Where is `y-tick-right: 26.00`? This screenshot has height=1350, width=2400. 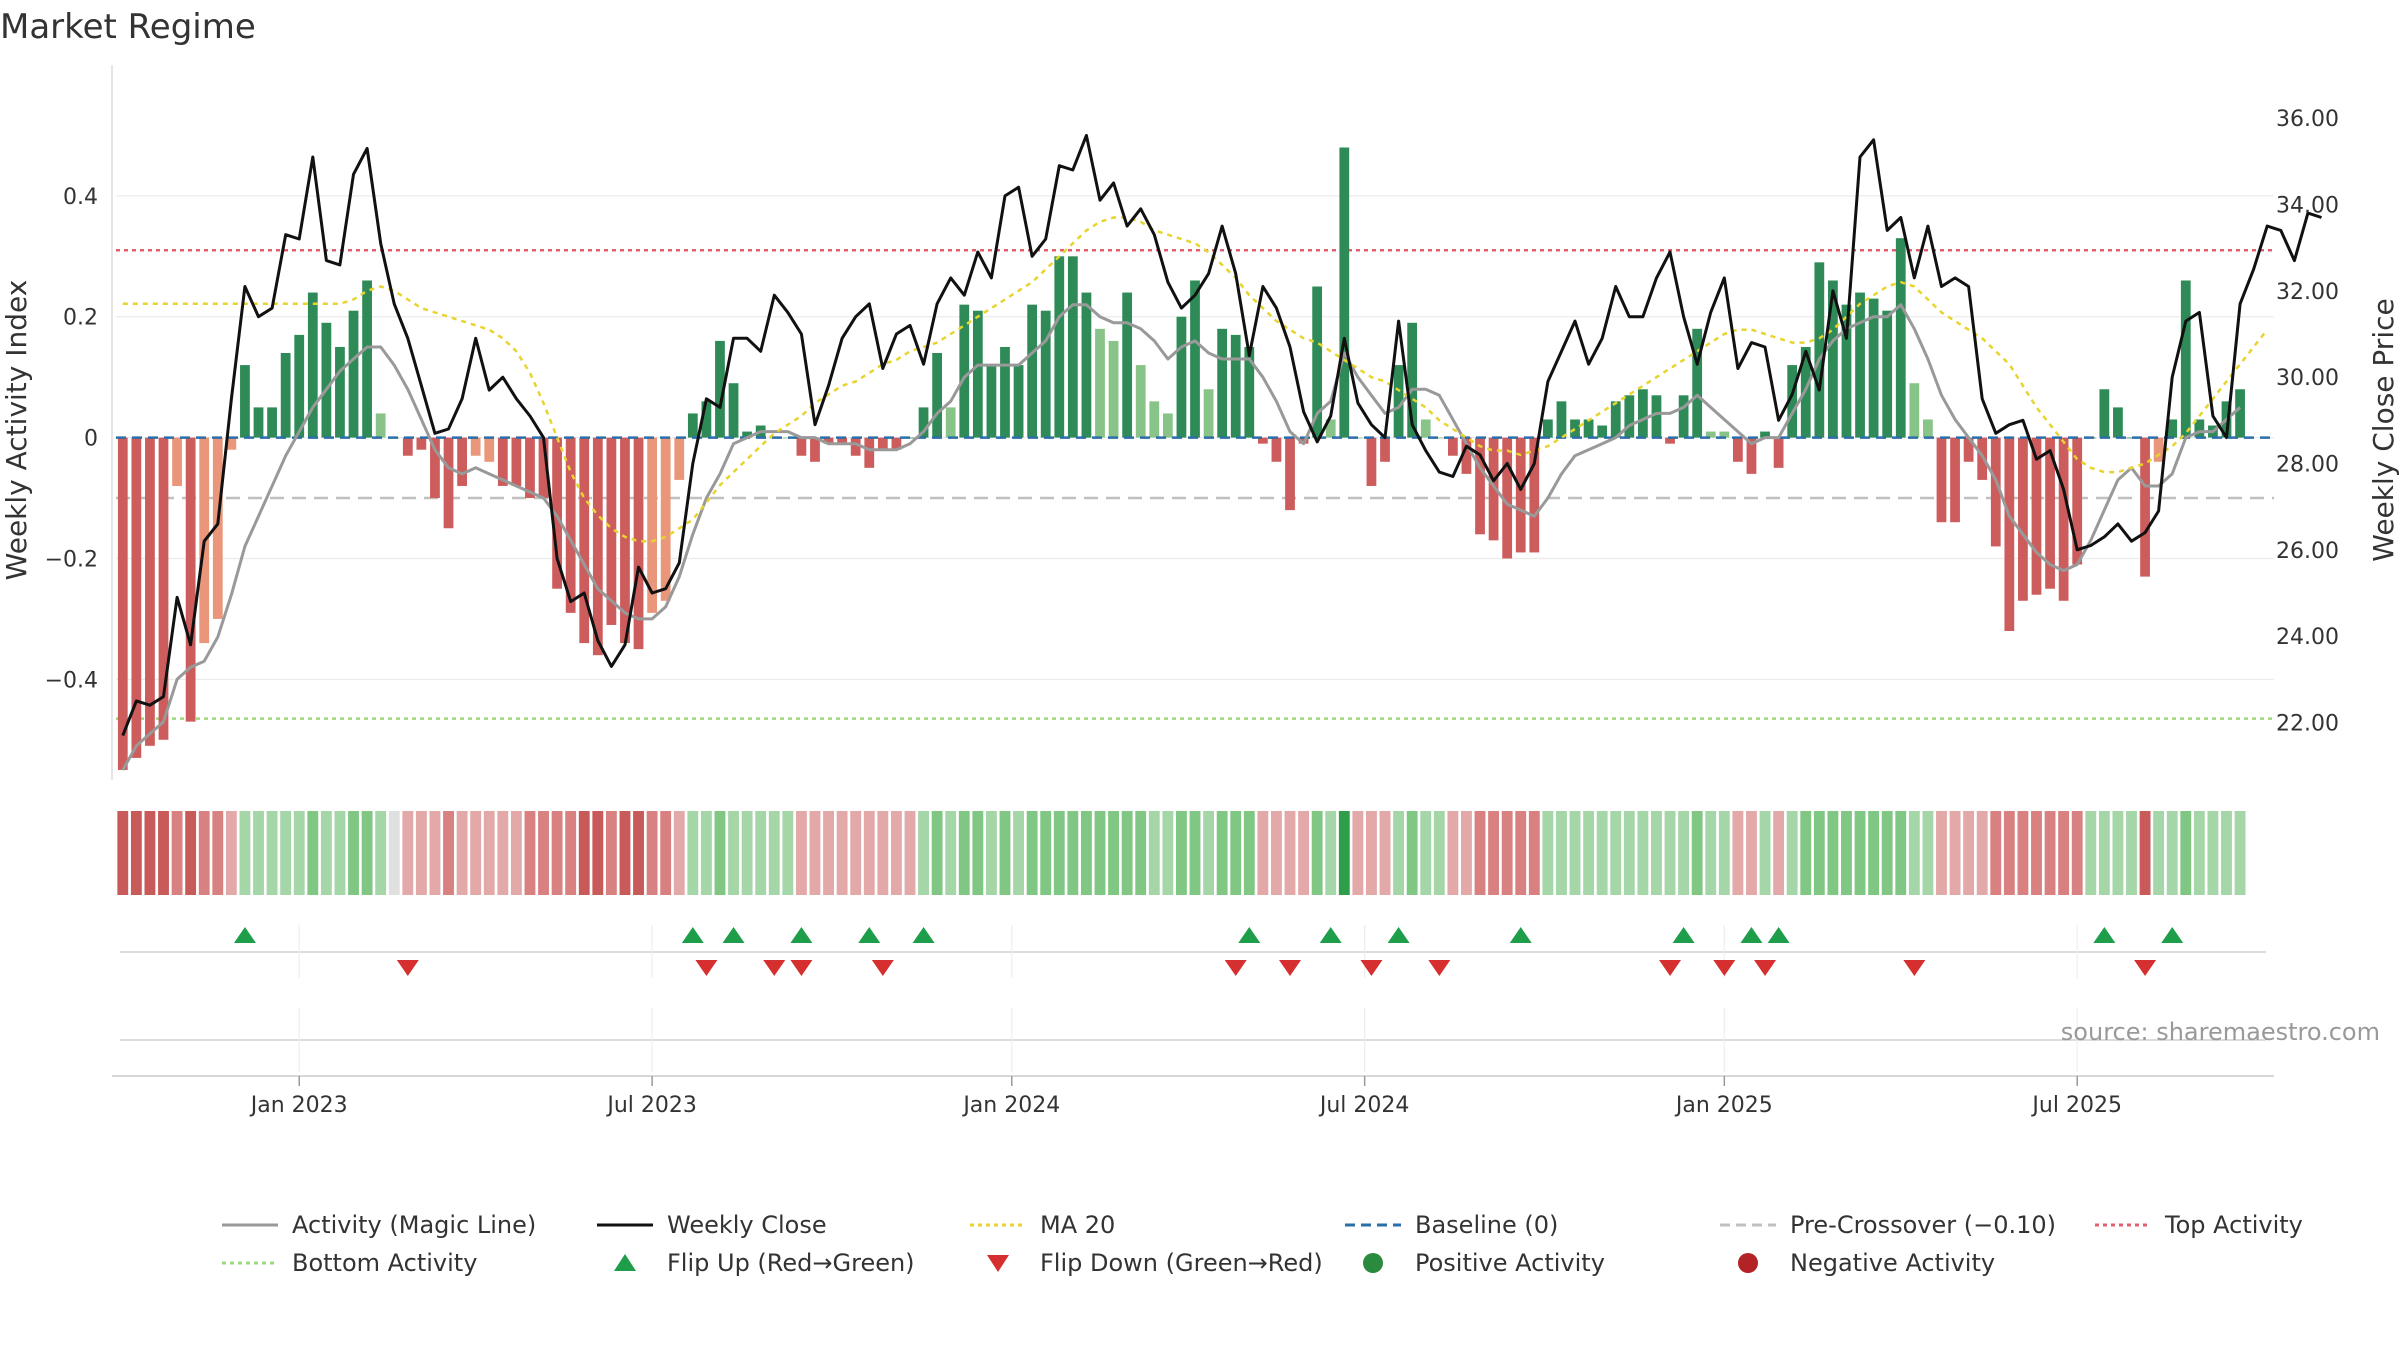 y-tick-right: 26.00 is located at coordinates (2307, 551).